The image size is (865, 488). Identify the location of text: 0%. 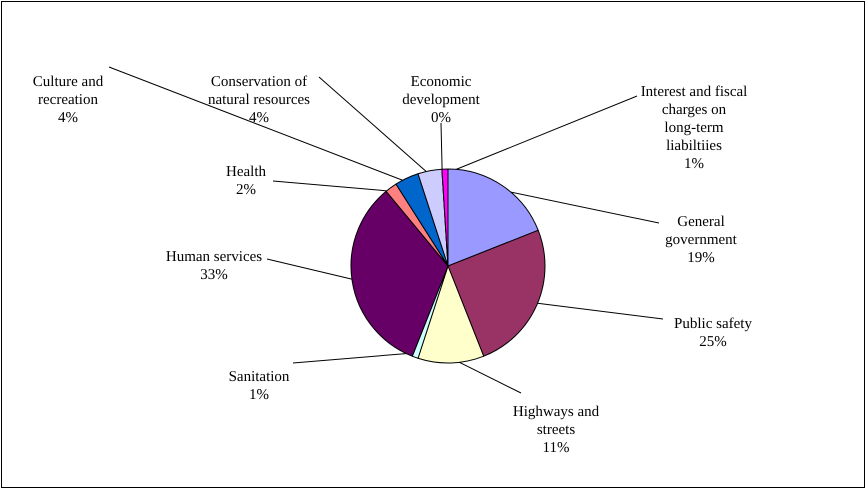
(441, 118).